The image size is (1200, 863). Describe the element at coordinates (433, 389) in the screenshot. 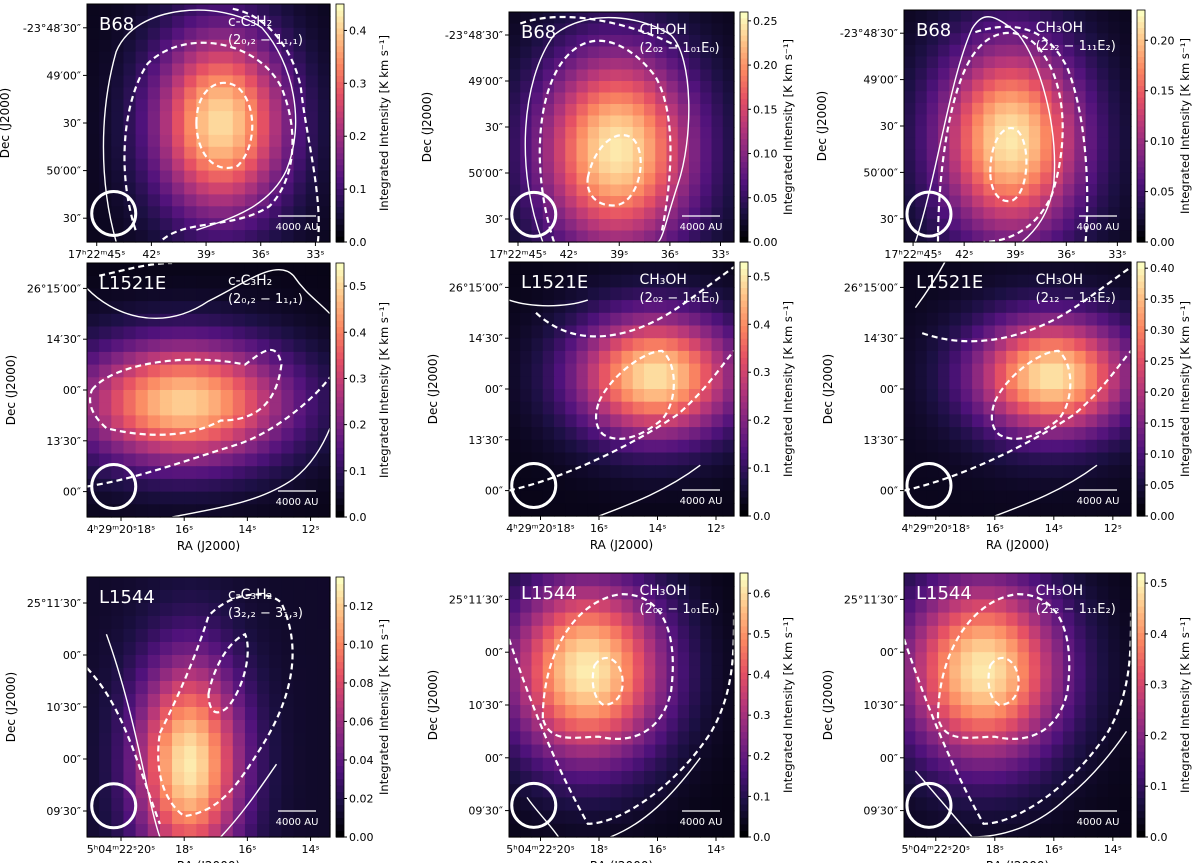

I see `y-axis-label: Dec (J2000)` at that location.